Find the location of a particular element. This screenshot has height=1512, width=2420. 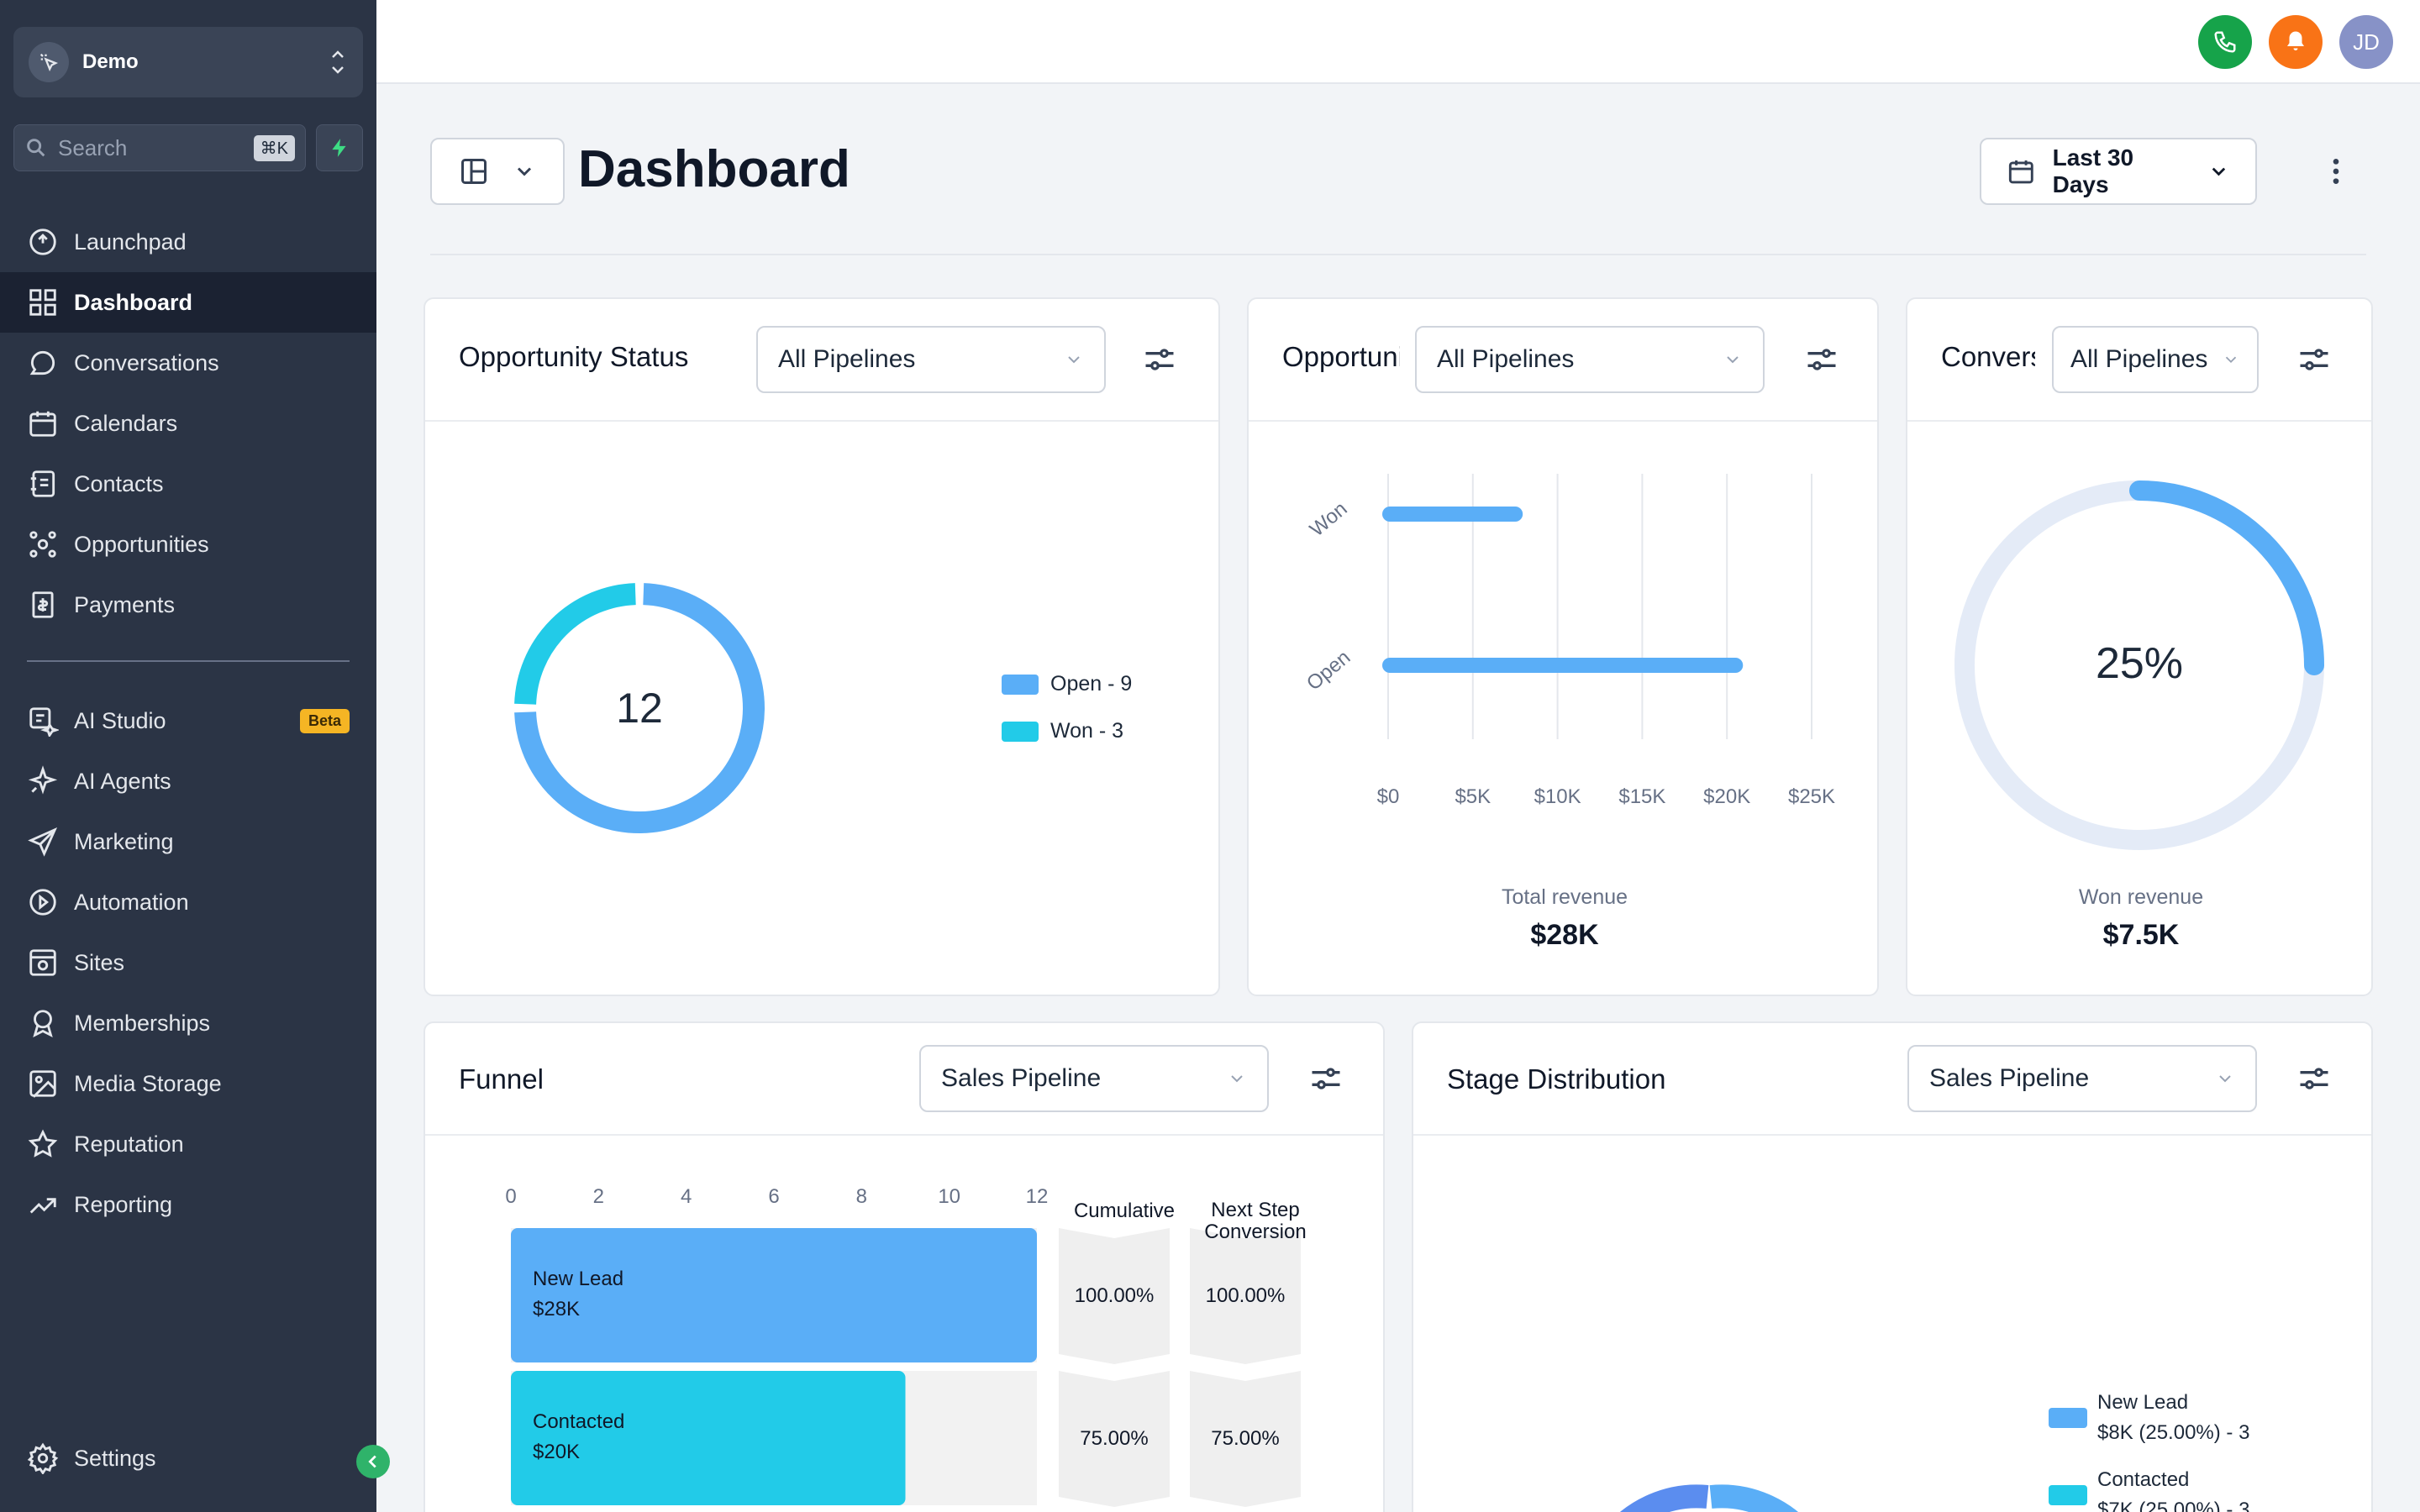

notifications-button is located at coordinates (2296, 42).